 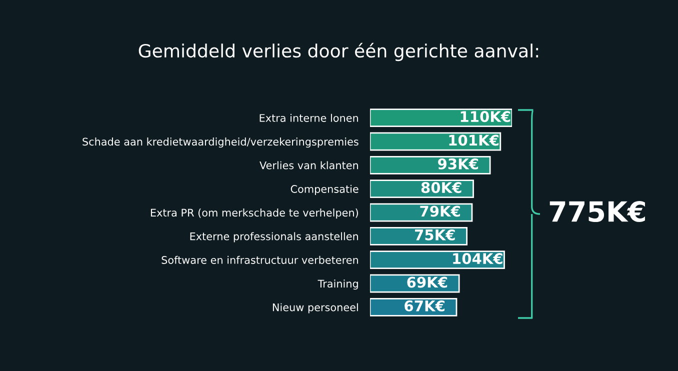 I want to click on y-tick-label: Compensatie, so click(x=324, y=189).